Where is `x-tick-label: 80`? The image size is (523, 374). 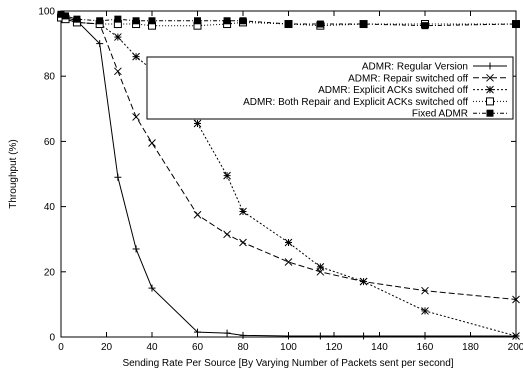 x-tick-label: 80 is located at coordinates (243, 347).